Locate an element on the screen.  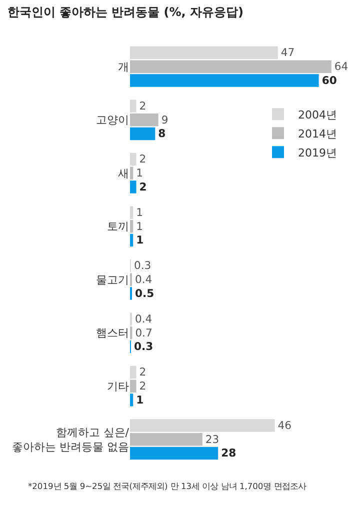
data-label: 9 is located at coordinates (164, 119).